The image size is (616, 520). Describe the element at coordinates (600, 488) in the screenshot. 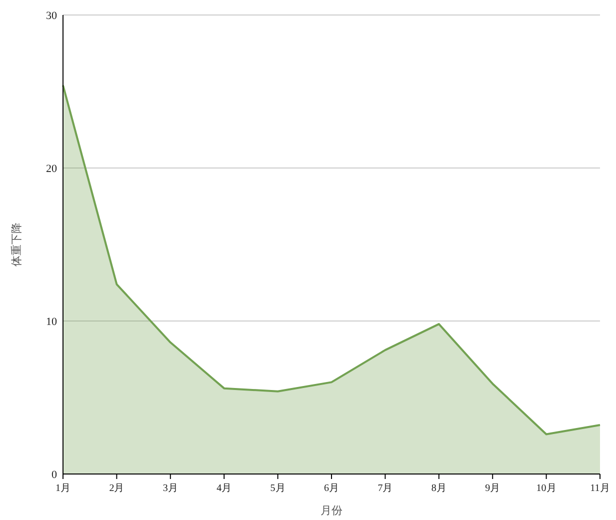

I see `x-tick-label: 11月` at that location.